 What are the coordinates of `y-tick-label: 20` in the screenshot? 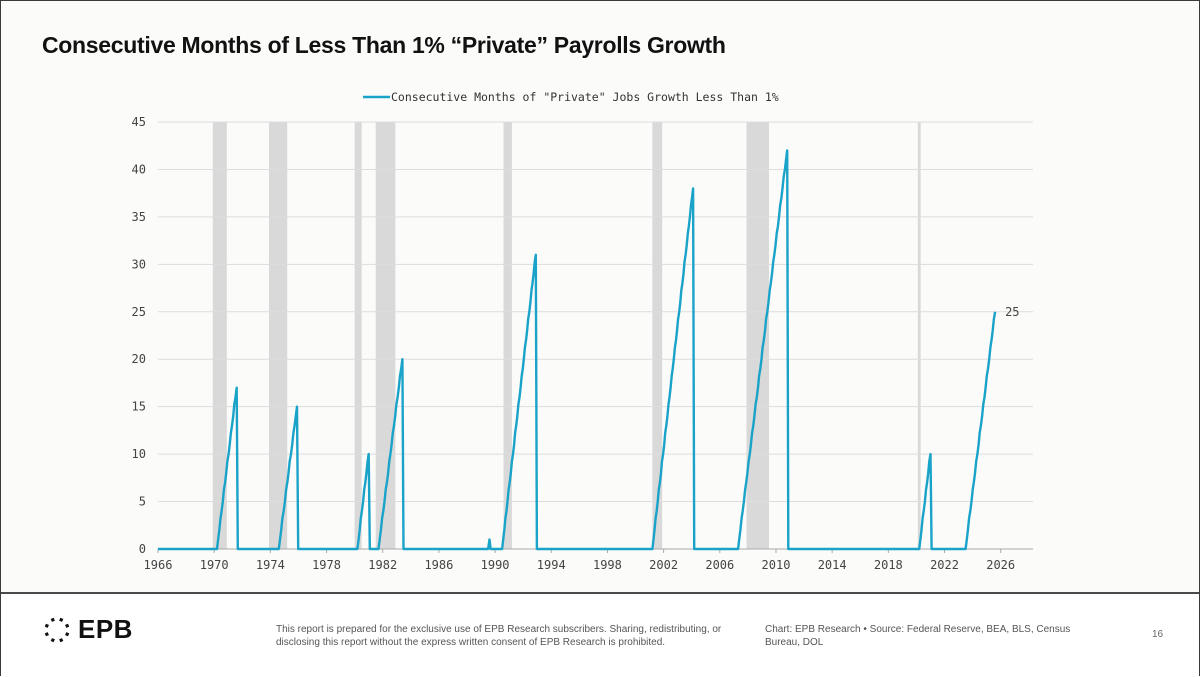 It's located at (139, 359).